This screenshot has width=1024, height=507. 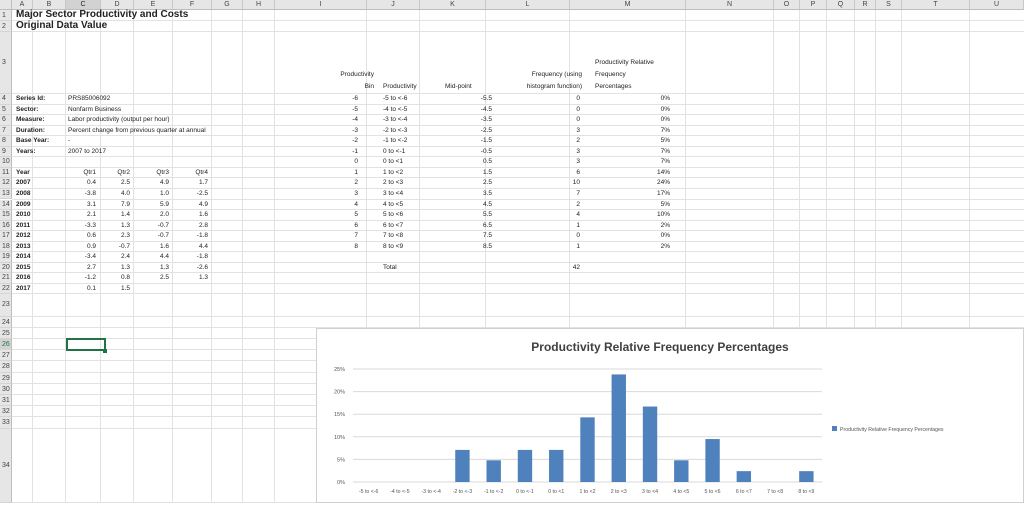 What do you see at coordinates (201, 172) in the screenshot?
I see `quarter-column-header: Qtr4` at bounding box center [201, 172].